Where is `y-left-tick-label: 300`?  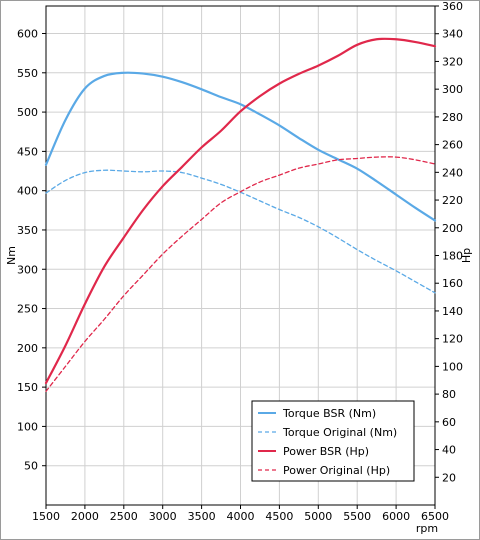 y-left-tick-label: 300 is located at coordinates (27, 269).